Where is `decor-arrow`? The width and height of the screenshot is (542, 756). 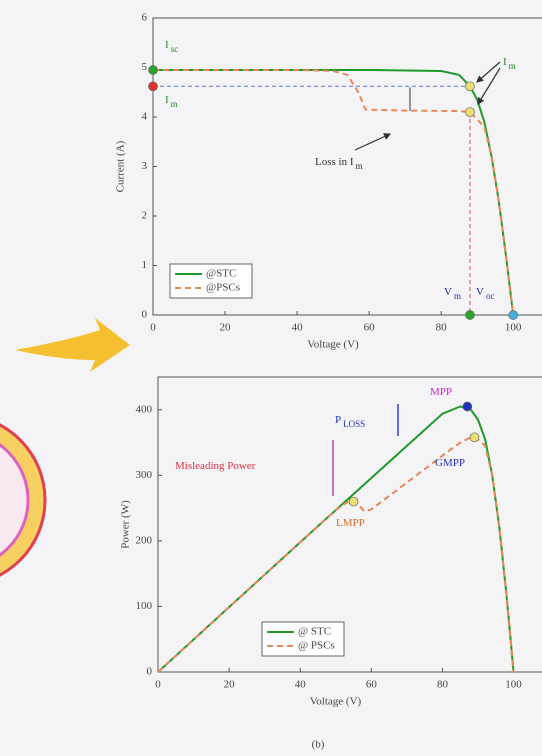
decor-arrow is located at coordinates (72, 345).